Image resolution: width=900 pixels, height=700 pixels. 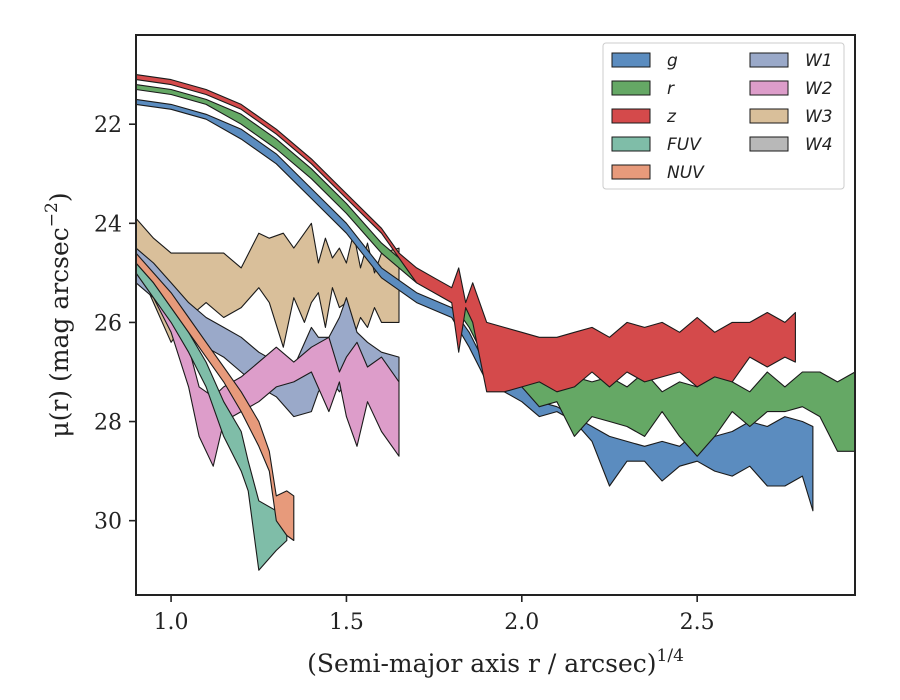 What do you see at coordinates (108, 323) in the screenshot?
I see `y-tick-label: 26` at bounding box center [108, 323].